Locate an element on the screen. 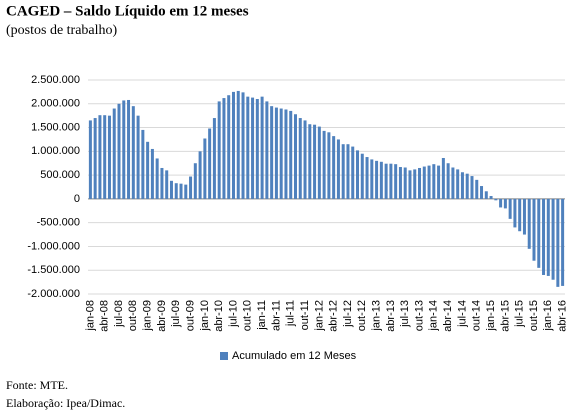  x-tick-label: jul-13 is located at coordinates (405, 314).